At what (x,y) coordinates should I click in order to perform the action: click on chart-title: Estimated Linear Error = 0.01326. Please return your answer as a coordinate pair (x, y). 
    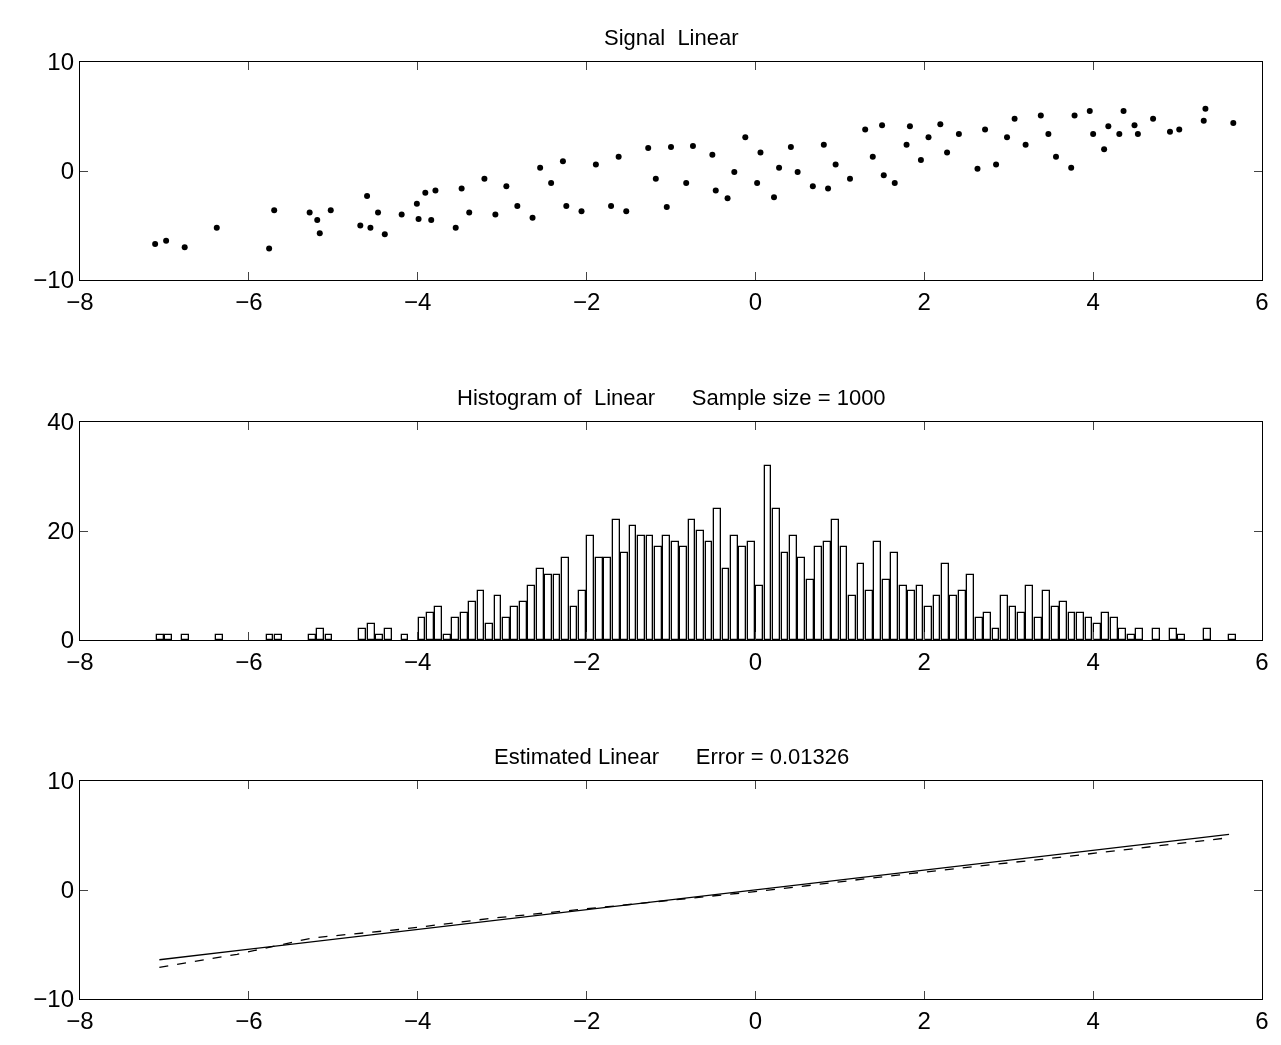
    Looking at the image, I should click on (672, 756).